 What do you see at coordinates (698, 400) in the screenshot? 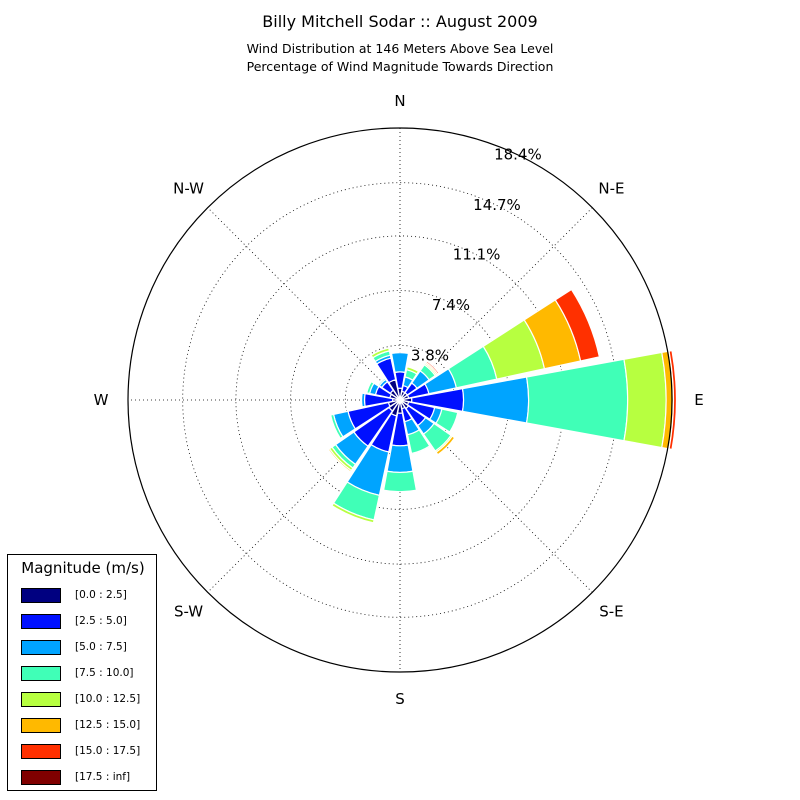
I see `direction-label-e: E` at bounding box center [698, 400].